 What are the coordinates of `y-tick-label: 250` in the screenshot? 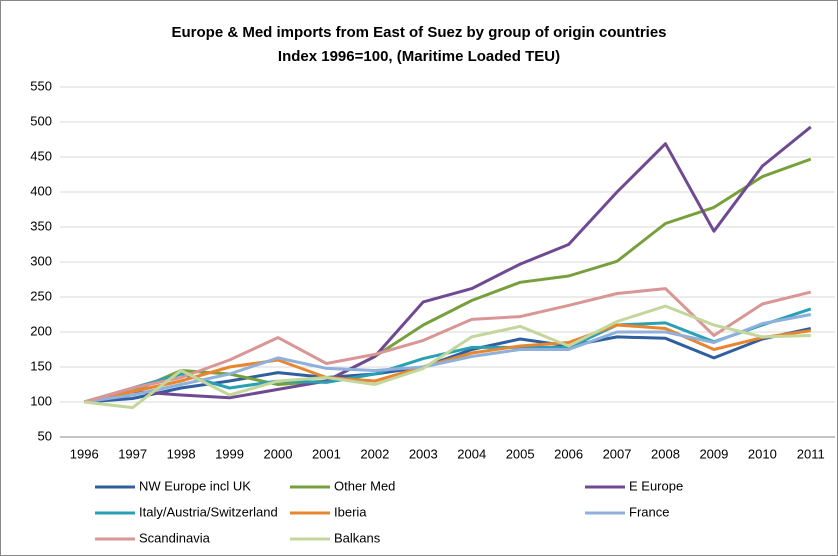 It's located at (41, 295).